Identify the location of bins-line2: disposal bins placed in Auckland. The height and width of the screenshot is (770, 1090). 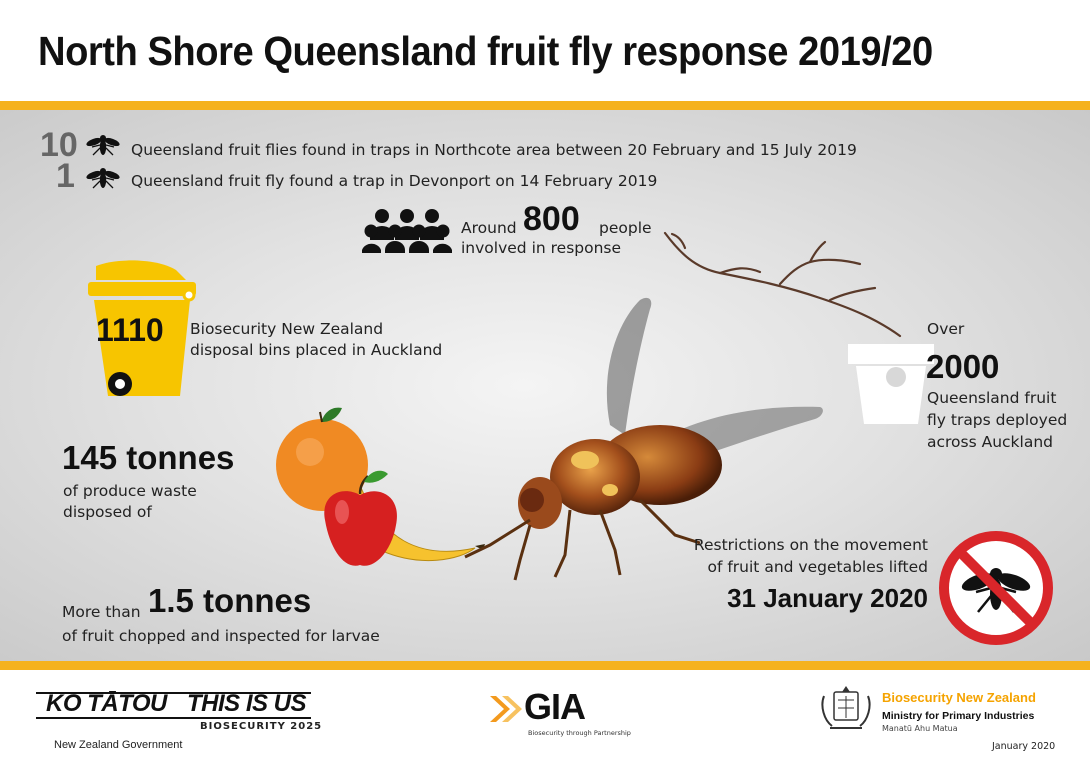
(316, 350).